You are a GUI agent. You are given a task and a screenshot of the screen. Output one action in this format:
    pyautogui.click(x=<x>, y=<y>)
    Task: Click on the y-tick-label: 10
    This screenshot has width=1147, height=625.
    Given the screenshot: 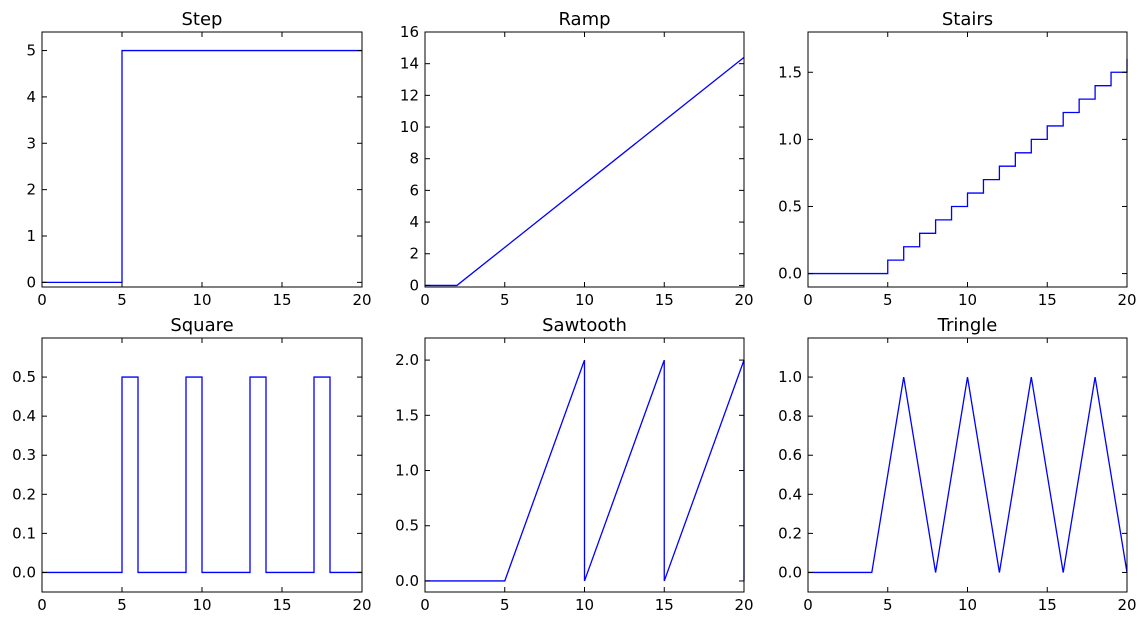 What is the action you would take?
    pyautogui.click(x=409, y=127)
    